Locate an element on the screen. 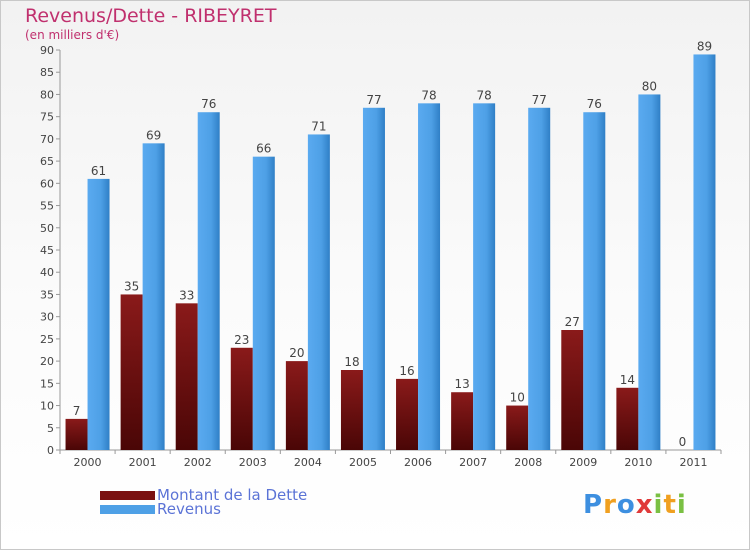 The height and width of the screenshot is (550, 750). y-tick-label: 80 is located at coordinates (47, 94).